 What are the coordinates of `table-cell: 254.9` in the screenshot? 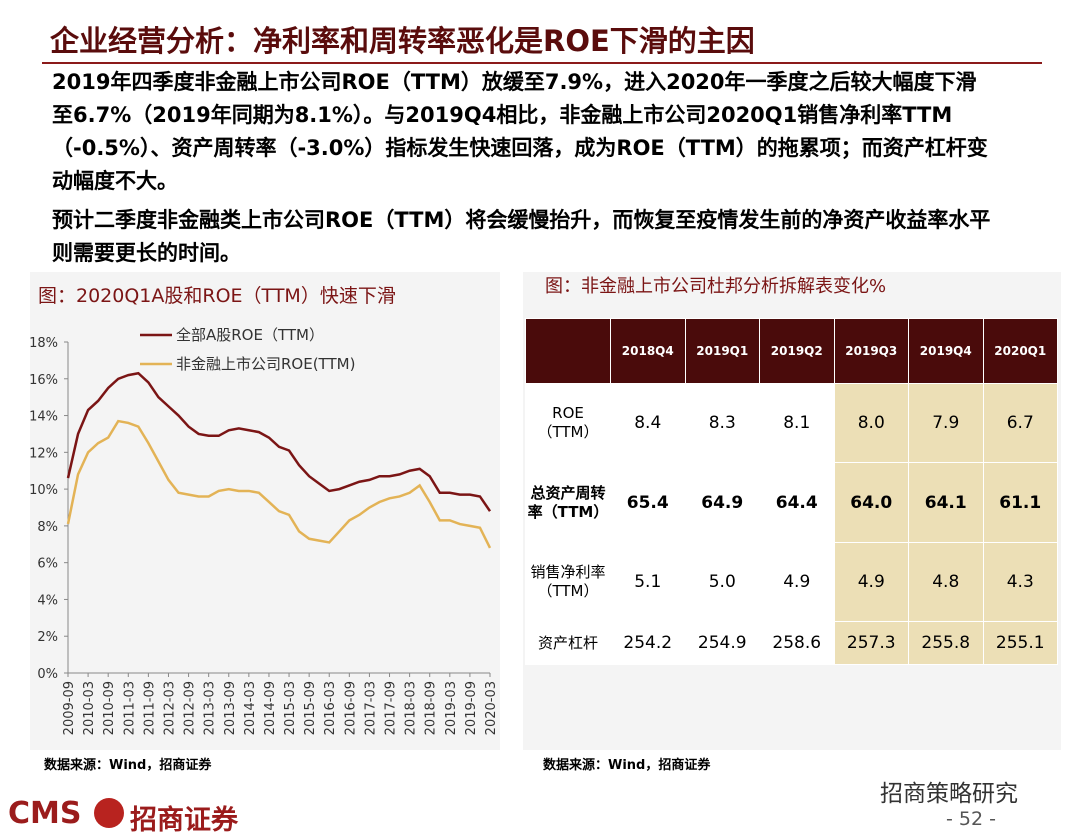 It's located at (722, 643).